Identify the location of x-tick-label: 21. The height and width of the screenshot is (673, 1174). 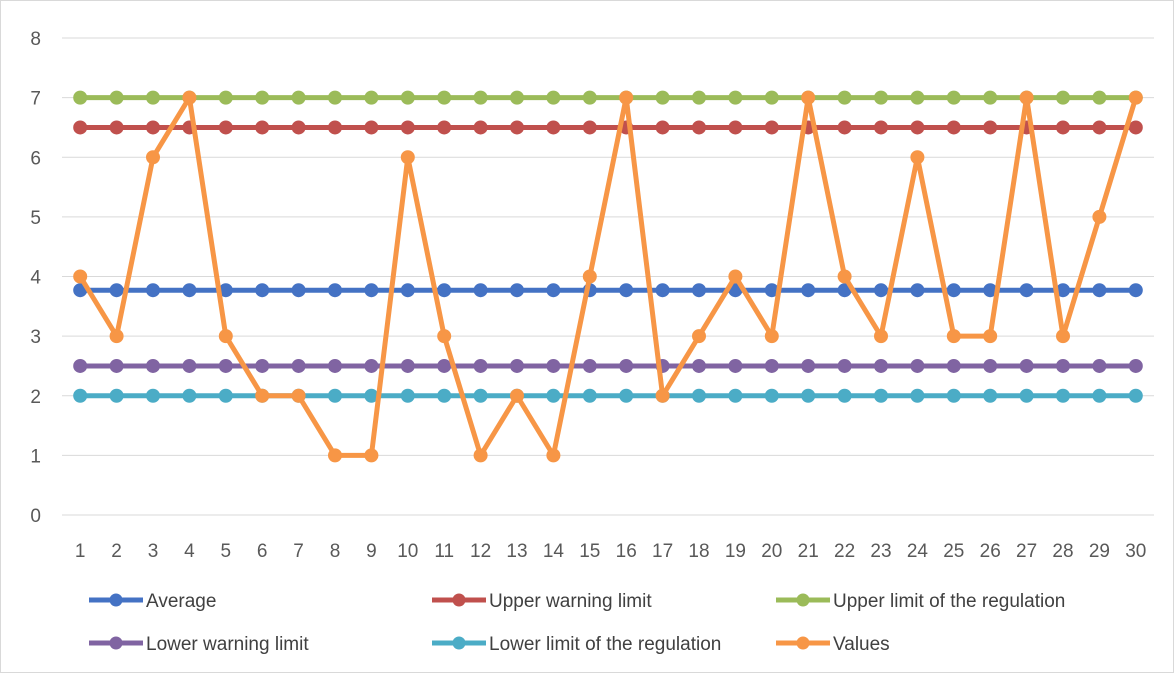
(808, 551).